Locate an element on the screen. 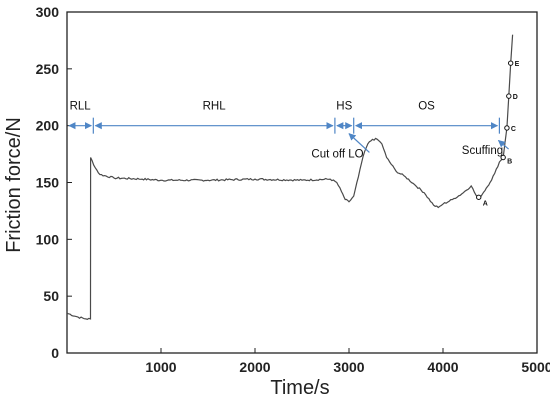 Image resolution: width=550 pixels, height=404 pixels. x-tick-label: 4000 is located at coordinates (442, 367).